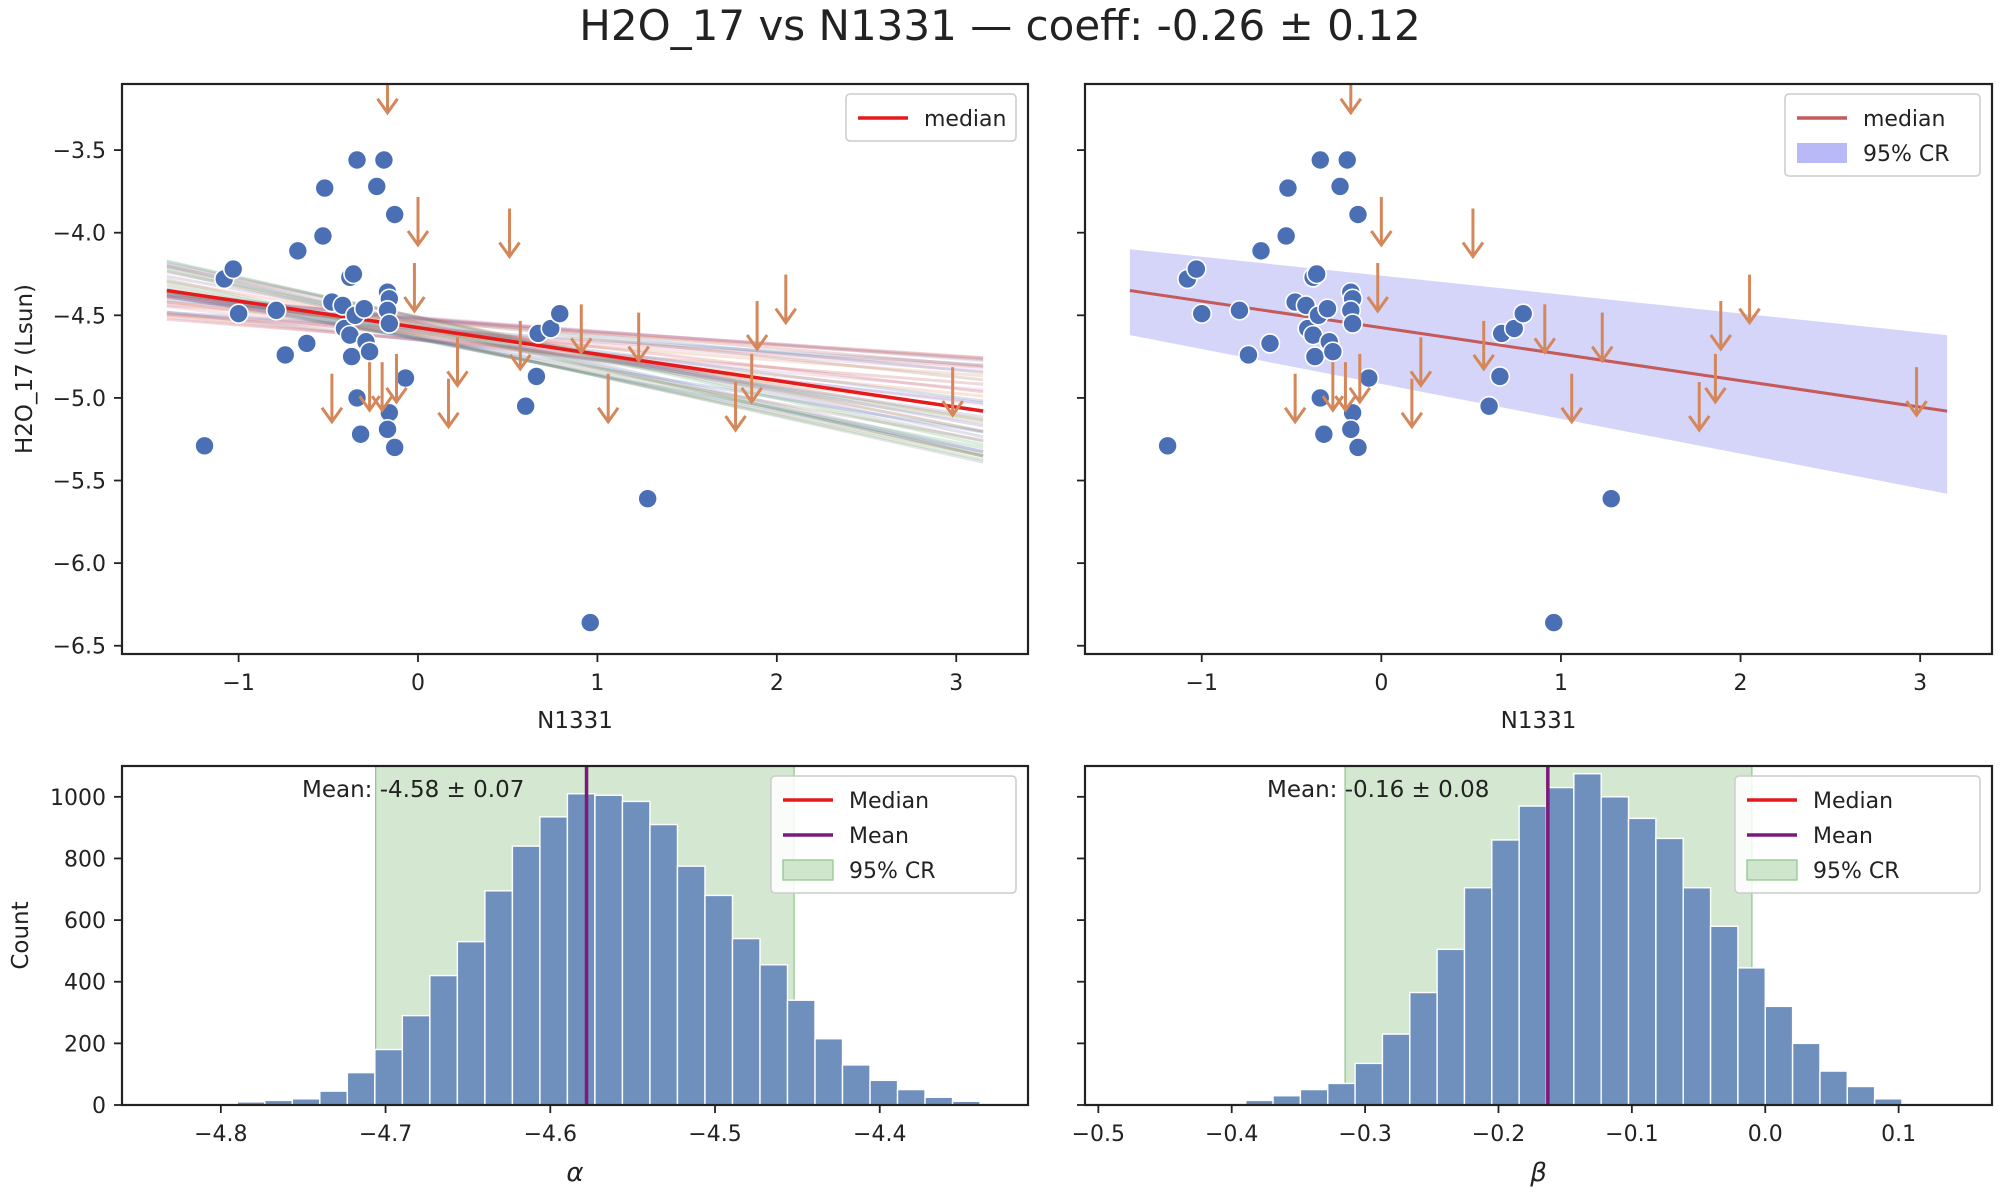 This screenshot has width=2000, height=1200. What do you see at coordinates (1772, 870) in the screenshot?
I see `bottom-right-legend-swatch` at bounding box center [1772, 870].